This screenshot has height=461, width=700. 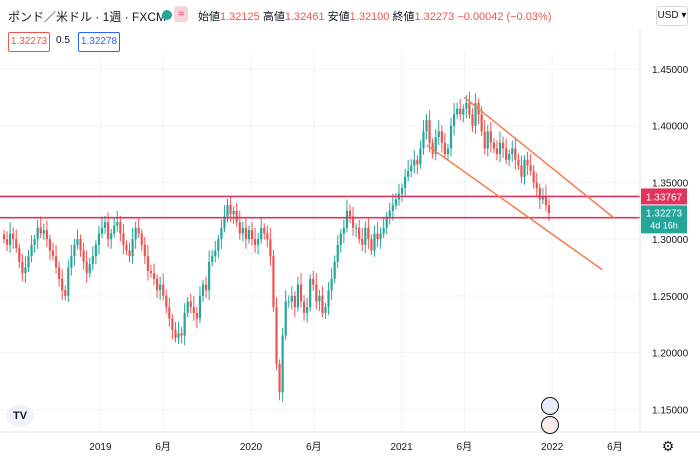 I want to click on us-flag-icon, so click(x=550, y=425).